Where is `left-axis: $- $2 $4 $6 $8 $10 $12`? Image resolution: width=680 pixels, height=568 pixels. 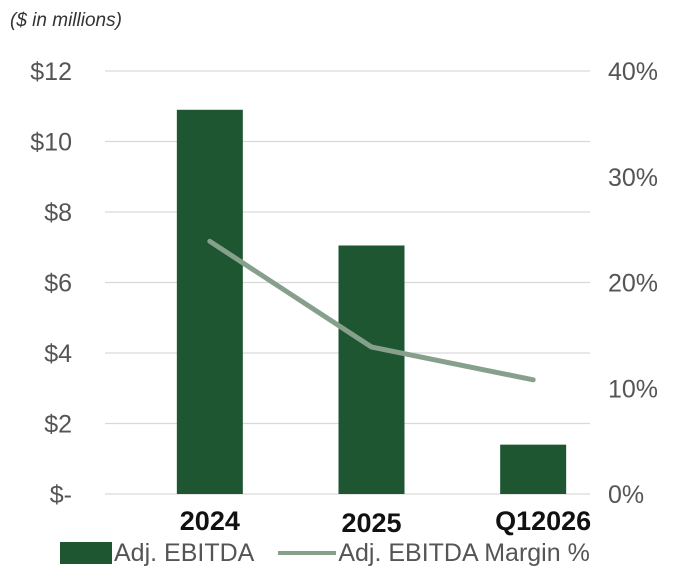
left-axis: $- $2 $4 $6 $8 $10 $12 is located at coordinates (51, 283).